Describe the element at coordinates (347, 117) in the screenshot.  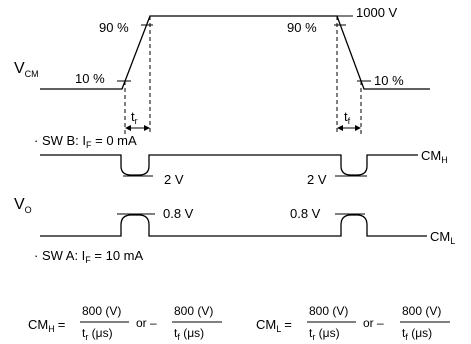
I see `tf-label: tf` at that location.